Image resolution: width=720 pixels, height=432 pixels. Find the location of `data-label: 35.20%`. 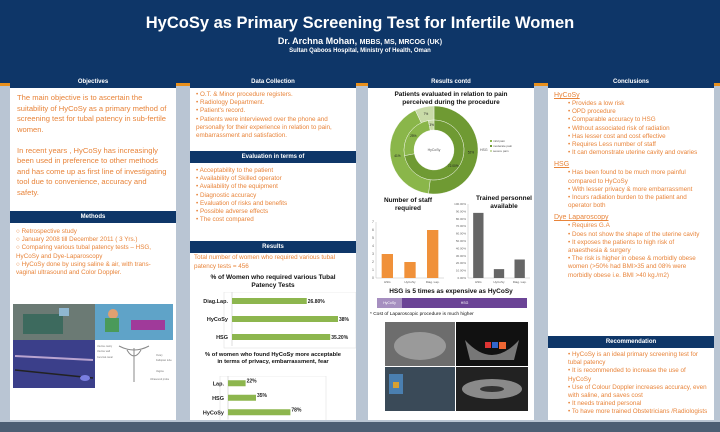

data-label: 35.20% is located at coordinates (340, 338).